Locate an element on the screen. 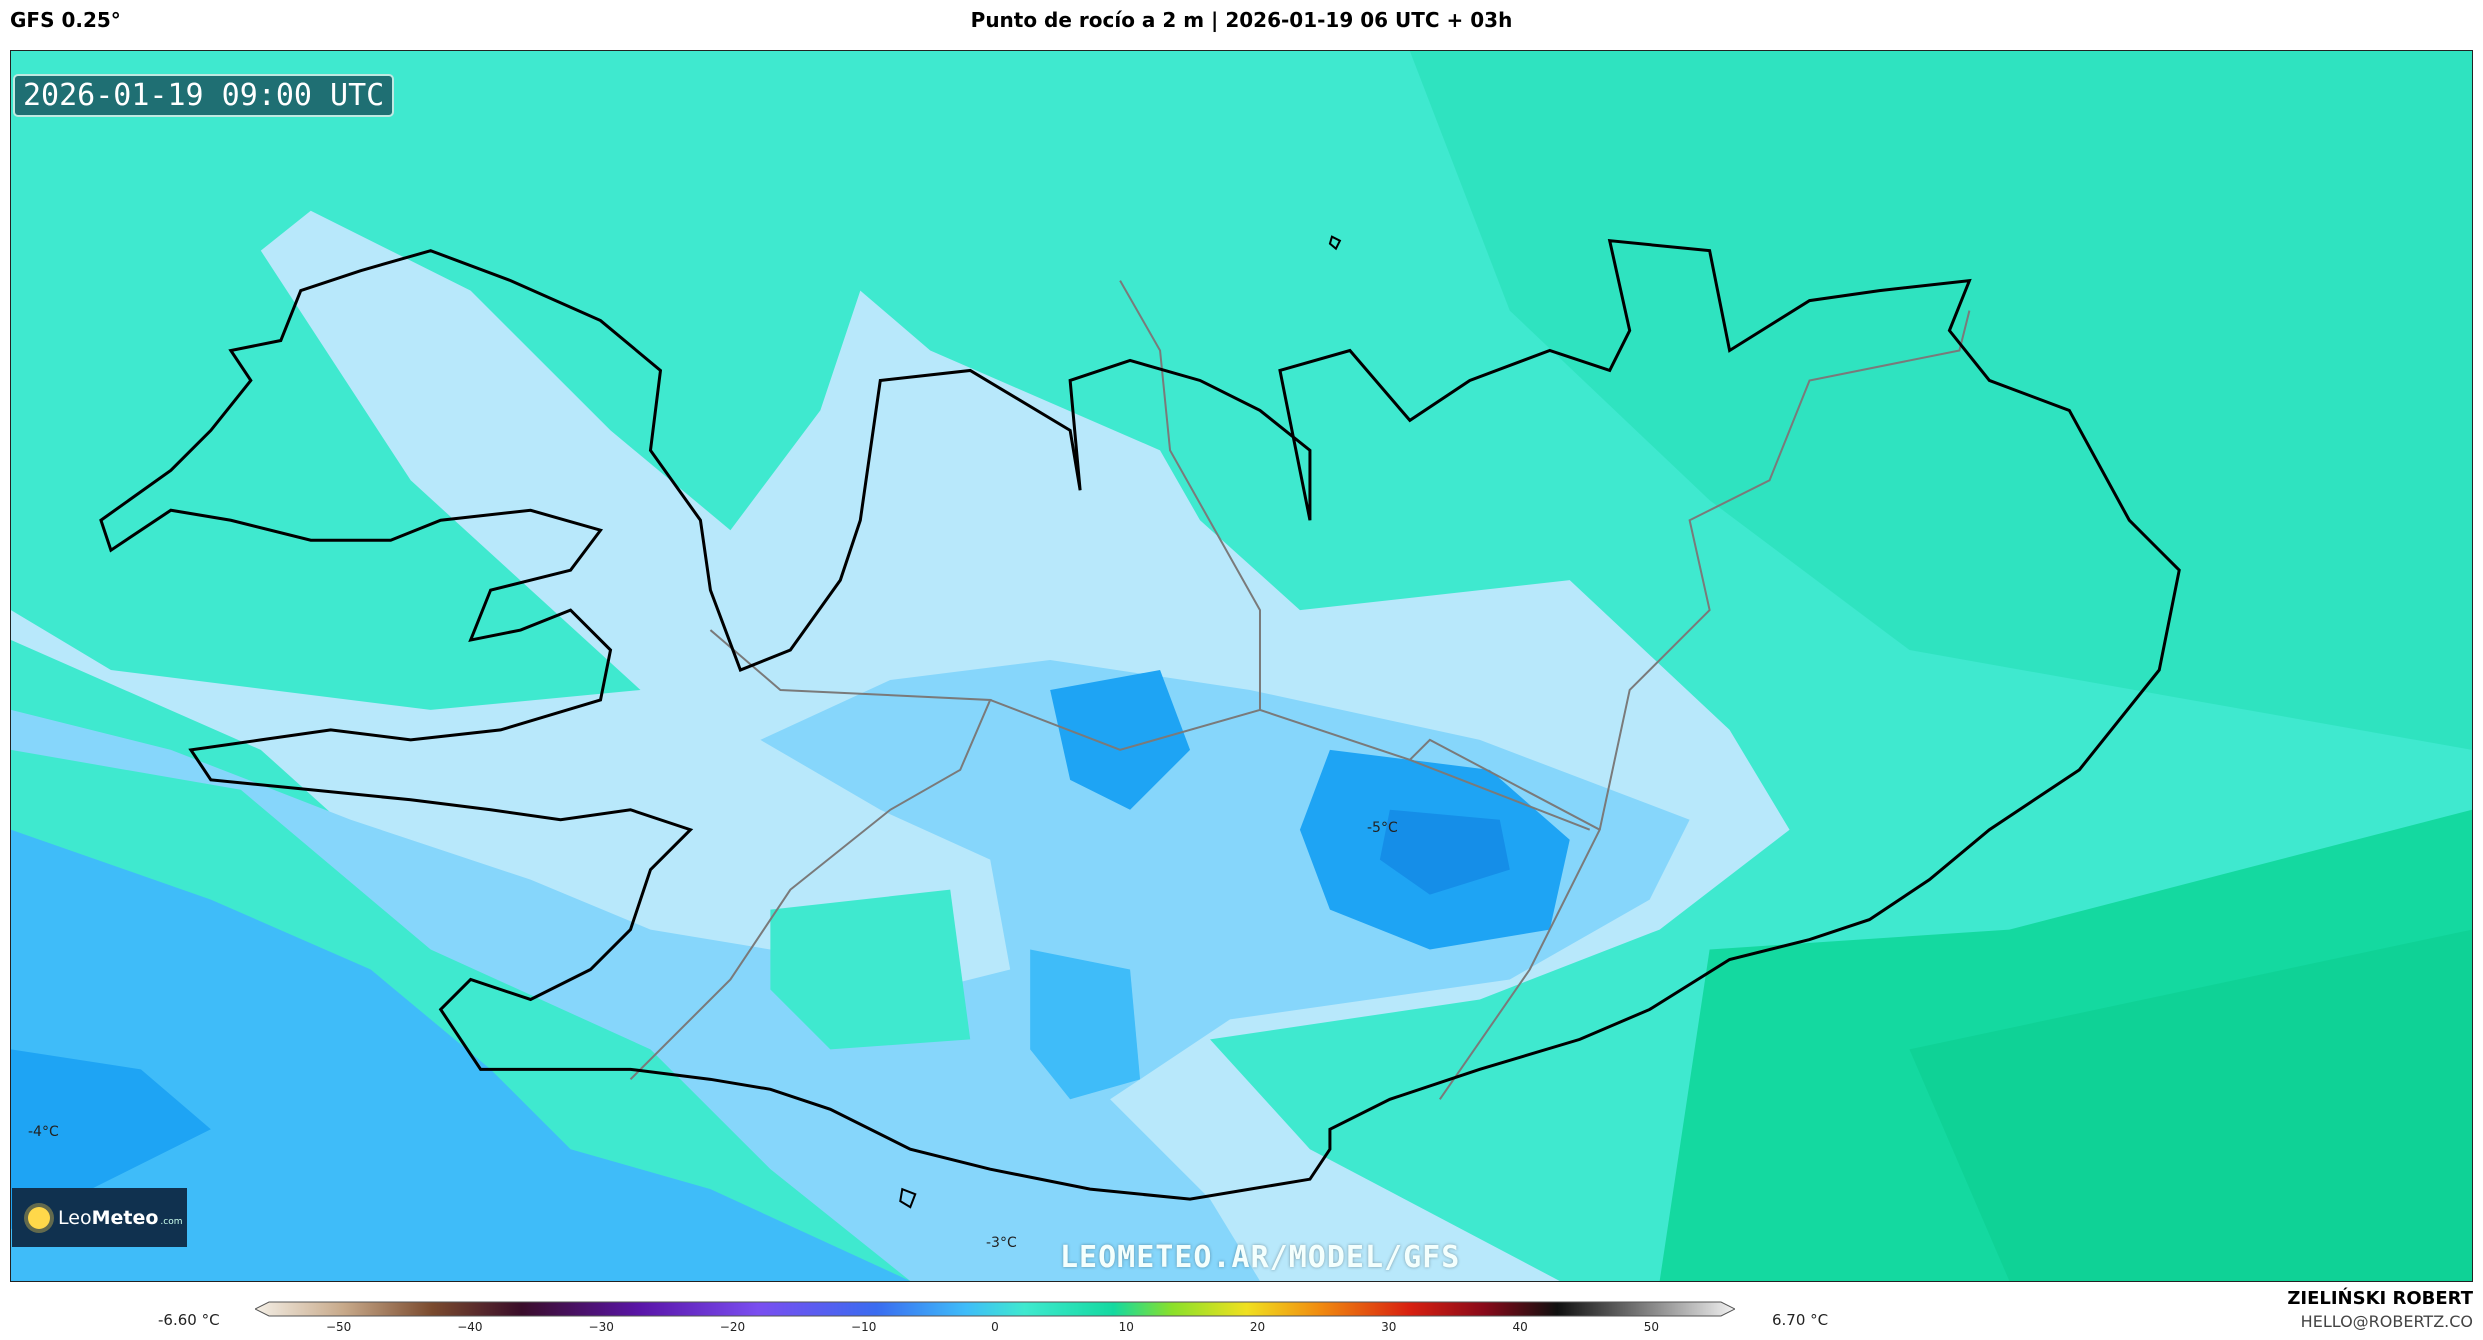 The image size is (2483, 1340). field-band-core-min is located at coordinates (1444, 852).